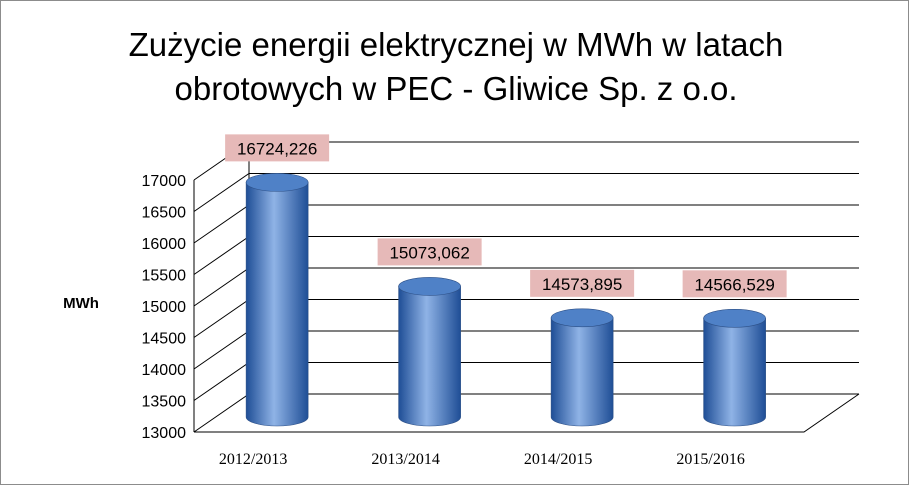 This screenshot has width=911, height=487. What do you see at coordinates (164, 181) in the screenshot?
I see `y-tick-label: 17000` at bounding box center [164, 181].